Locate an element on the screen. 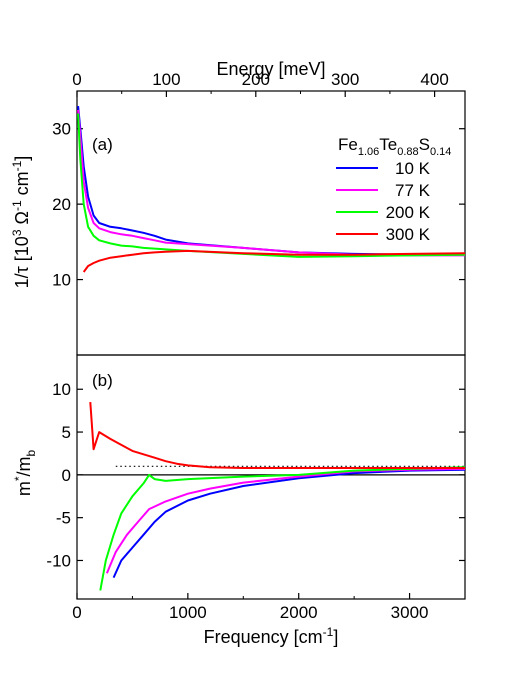 The height and width of the screenshot is (693, 518). compound-te-sub: 0.88 is located at coordinates (407, 152).